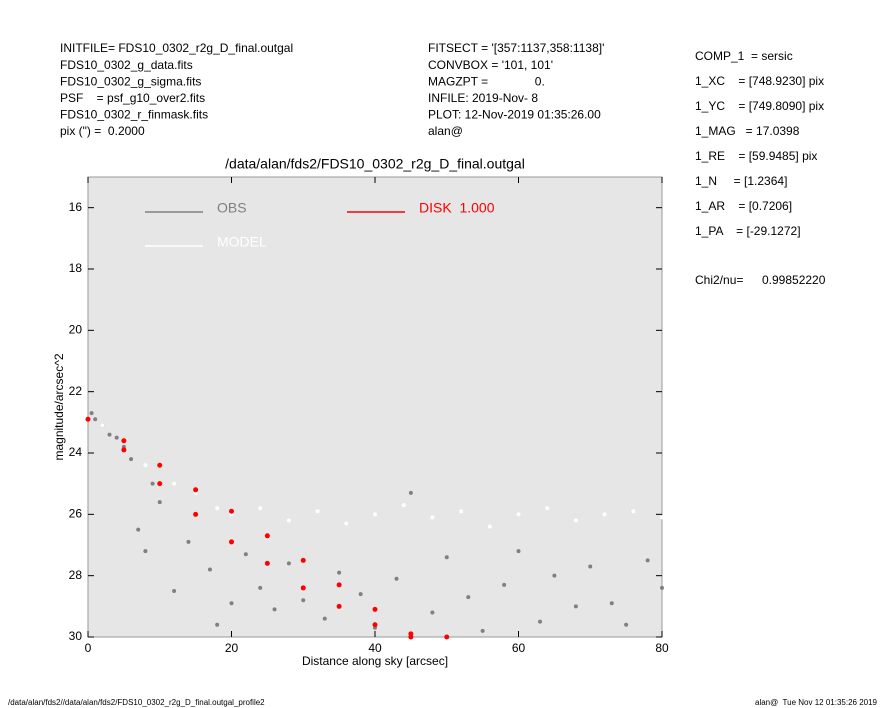  I want to click on y-tick-label: 26, so click(76, 514).